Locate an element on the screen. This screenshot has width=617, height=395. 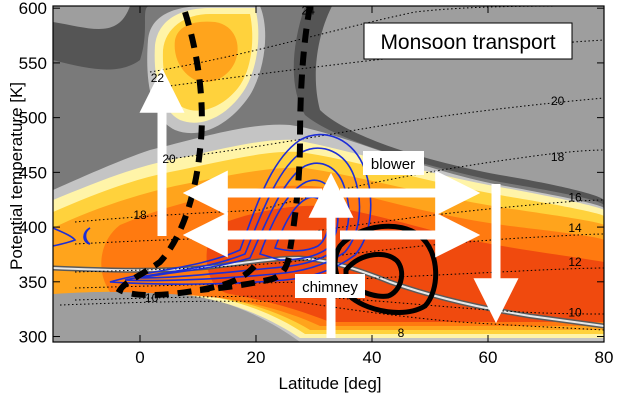
blower-label-box is located at coordinates (393, 163).